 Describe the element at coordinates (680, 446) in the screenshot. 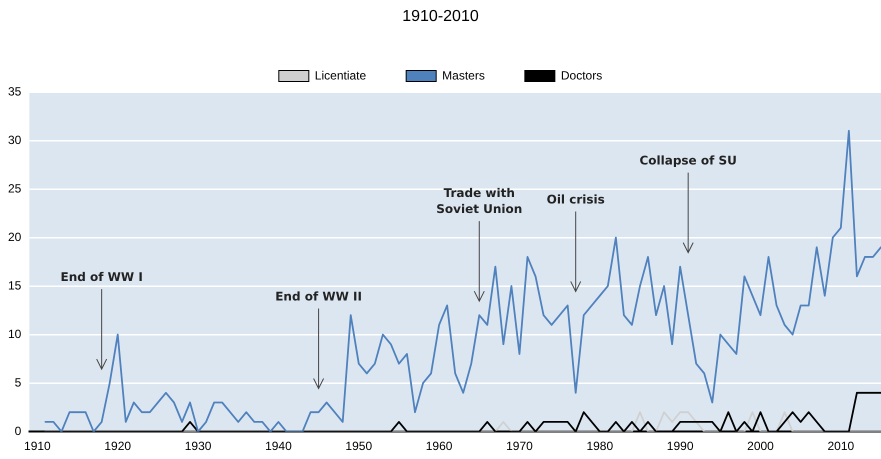

I see `x-tick-label: 1990` at that location.